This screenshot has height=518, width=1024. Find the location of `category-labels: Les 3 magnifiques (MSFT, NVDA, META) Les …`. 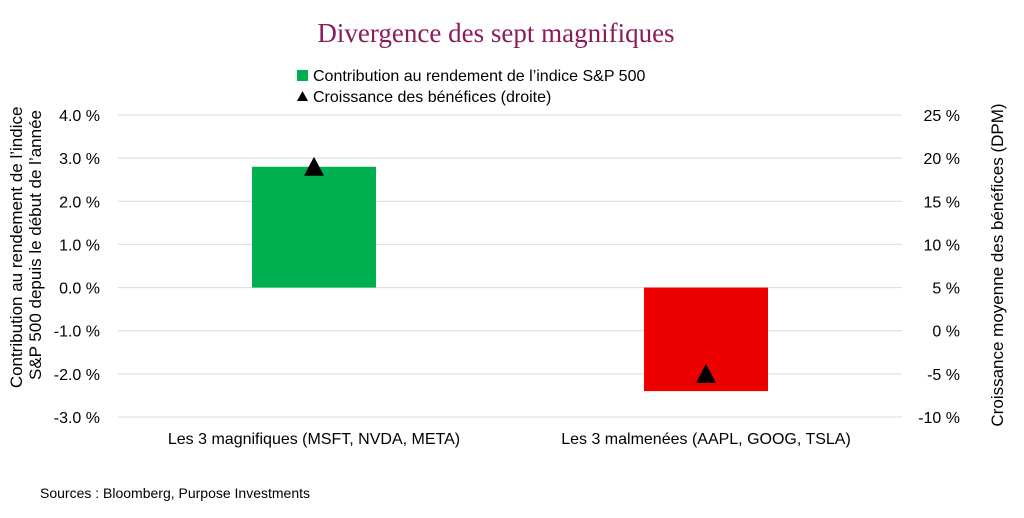

category-labels: Les 3 magnifiques (MSFT, NVDA, META) Les … is located at coordinates (509, 439).